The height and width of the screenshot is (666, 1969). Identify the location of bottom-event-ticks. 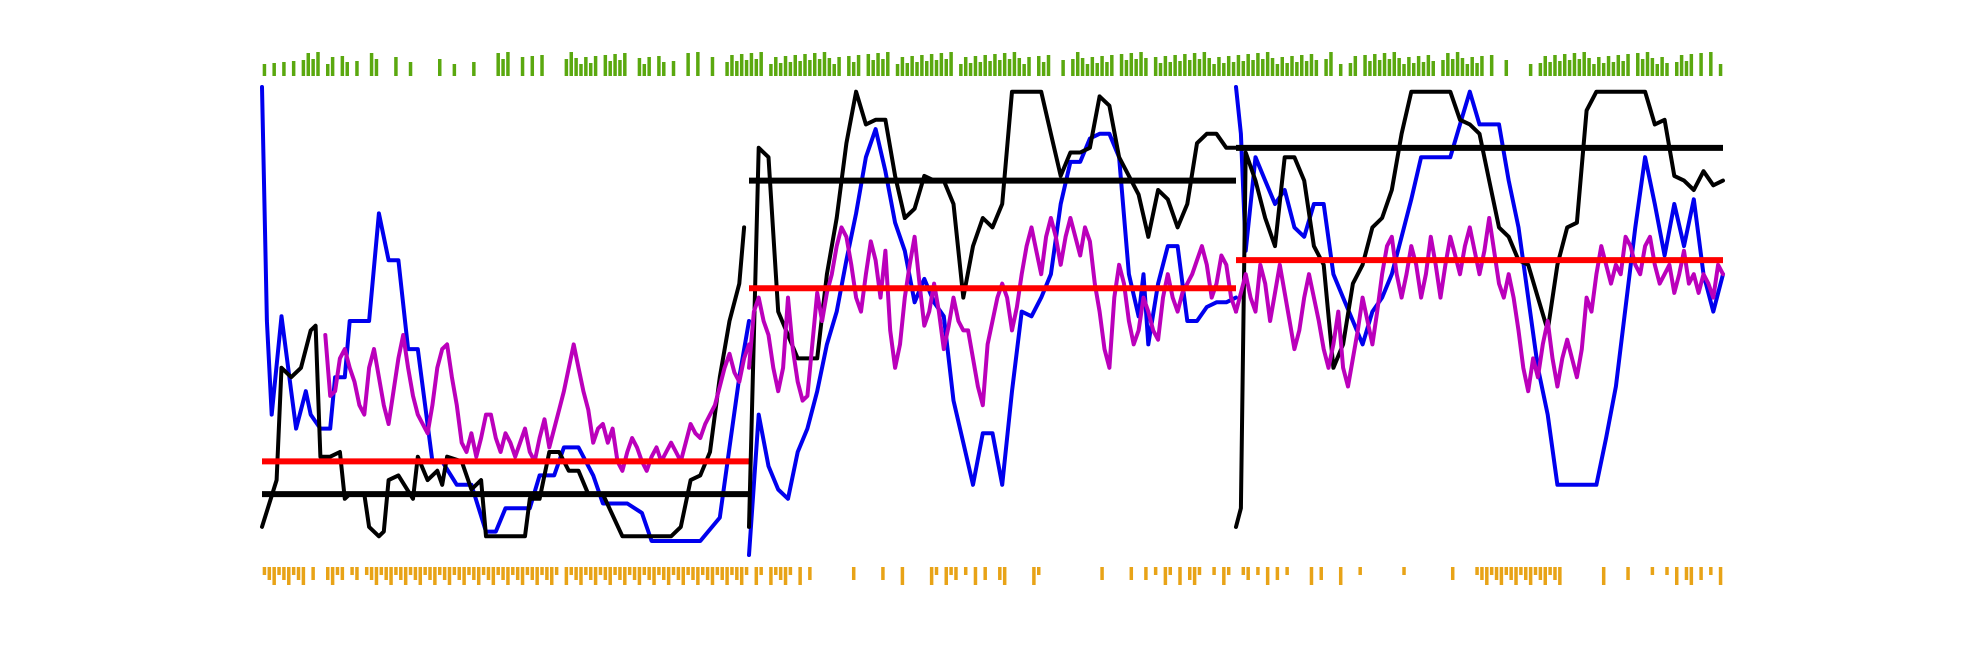
(992, 576).